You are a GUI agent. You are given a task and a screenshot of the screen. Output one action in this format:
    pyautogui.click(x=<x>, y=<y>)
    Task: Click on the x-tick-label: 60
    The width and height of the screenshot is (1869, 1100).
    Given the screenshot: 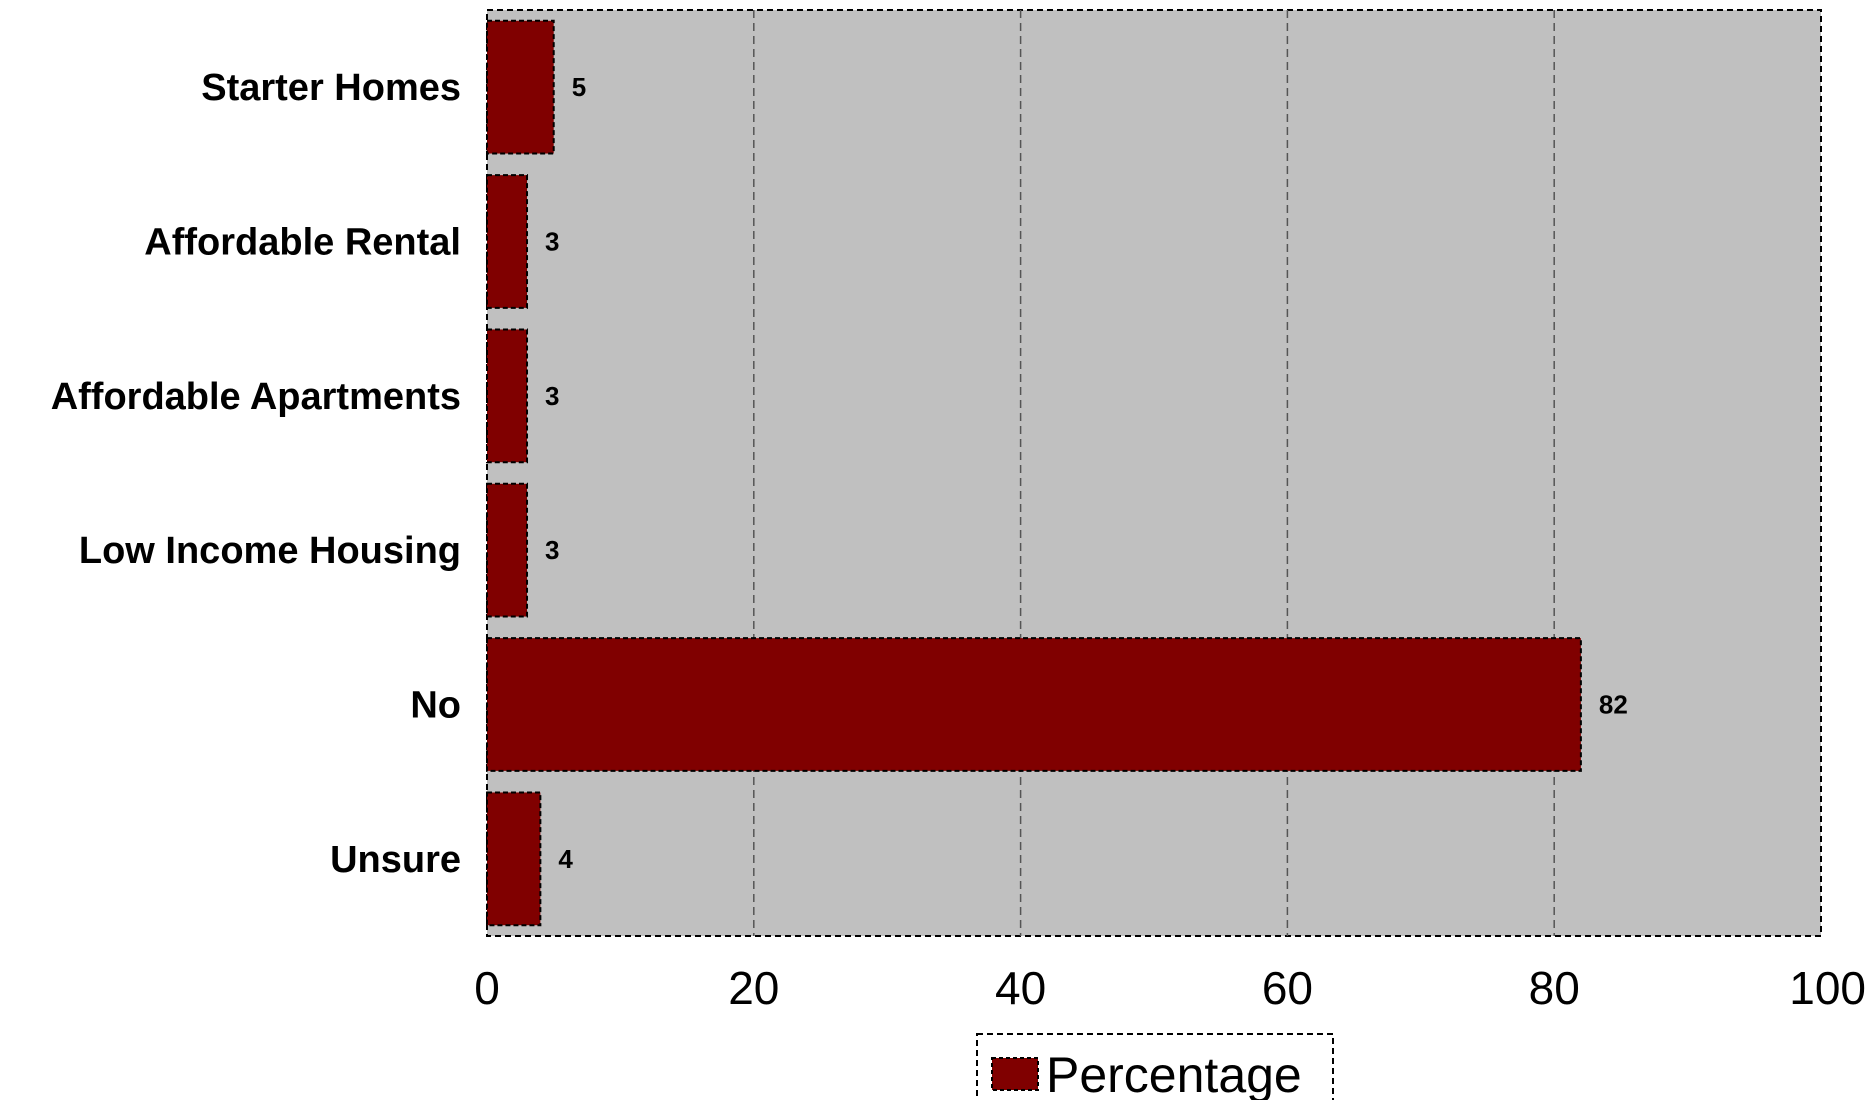 What is the action you would take?
    pyautogui.click(x=1287, y=988)
    